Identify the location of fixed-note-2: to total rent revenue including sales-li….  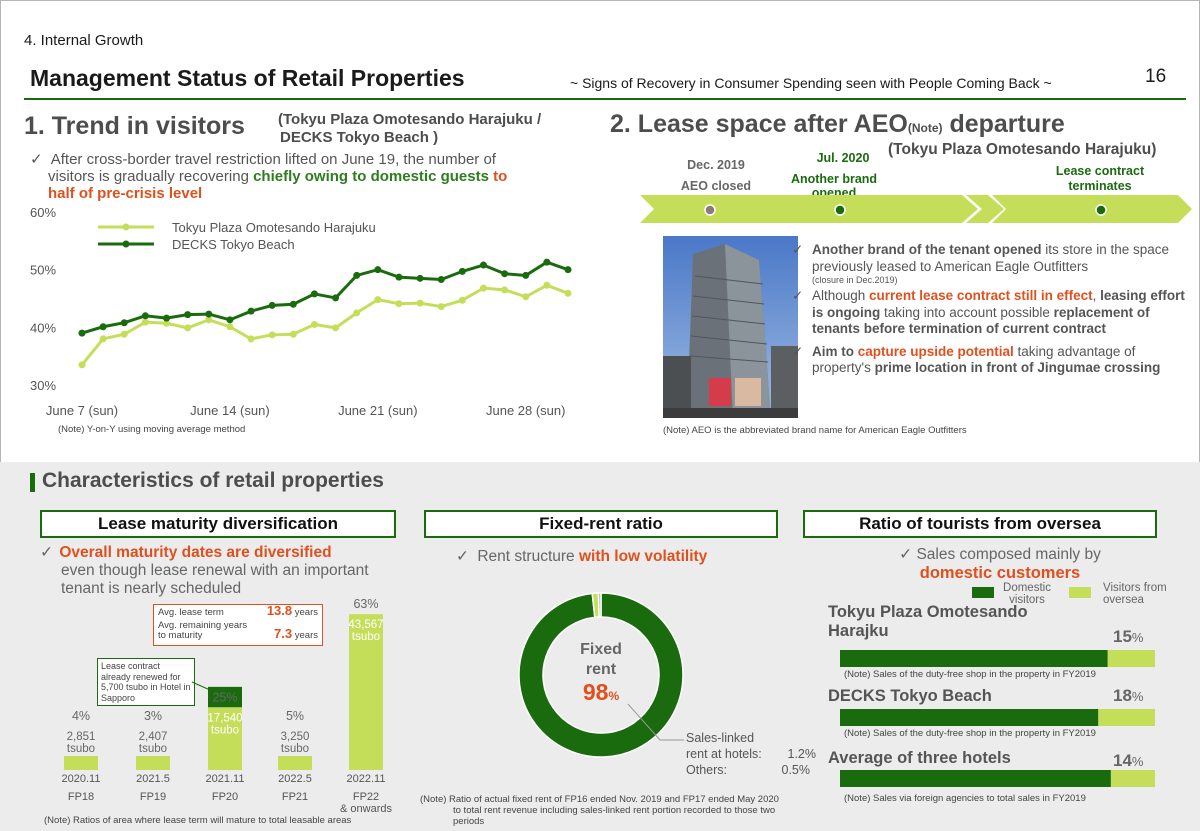
(614, 810).